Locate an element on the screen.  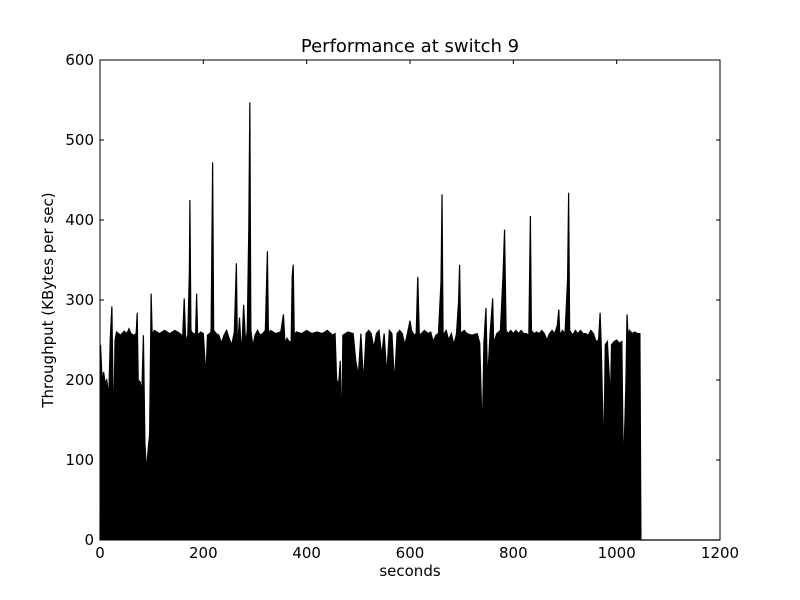
y-tick-label: 100 is located at coordinates (79, 460).